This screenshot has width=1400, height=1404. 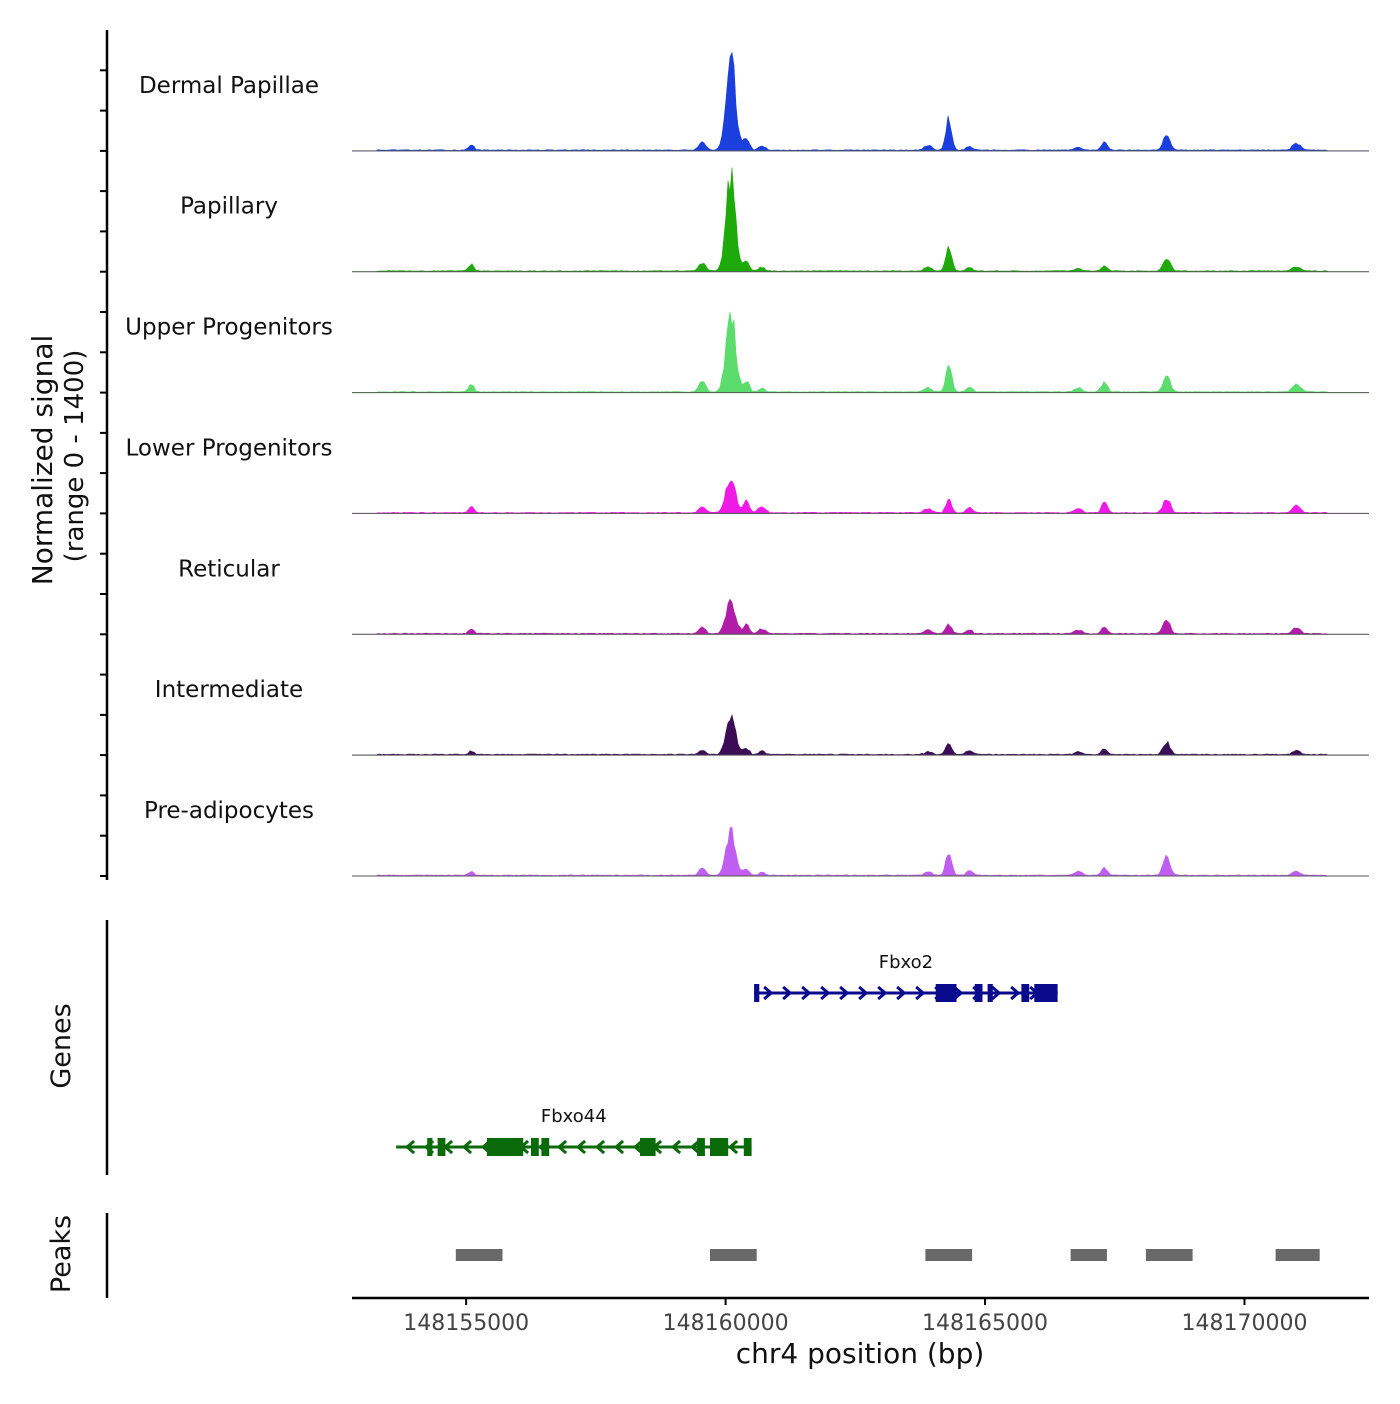 What do you see at coordinates (574, 1131) in the screenshot?
I see `gene-fbxo44: Fbxo44` at bounding box center [574, 1131].